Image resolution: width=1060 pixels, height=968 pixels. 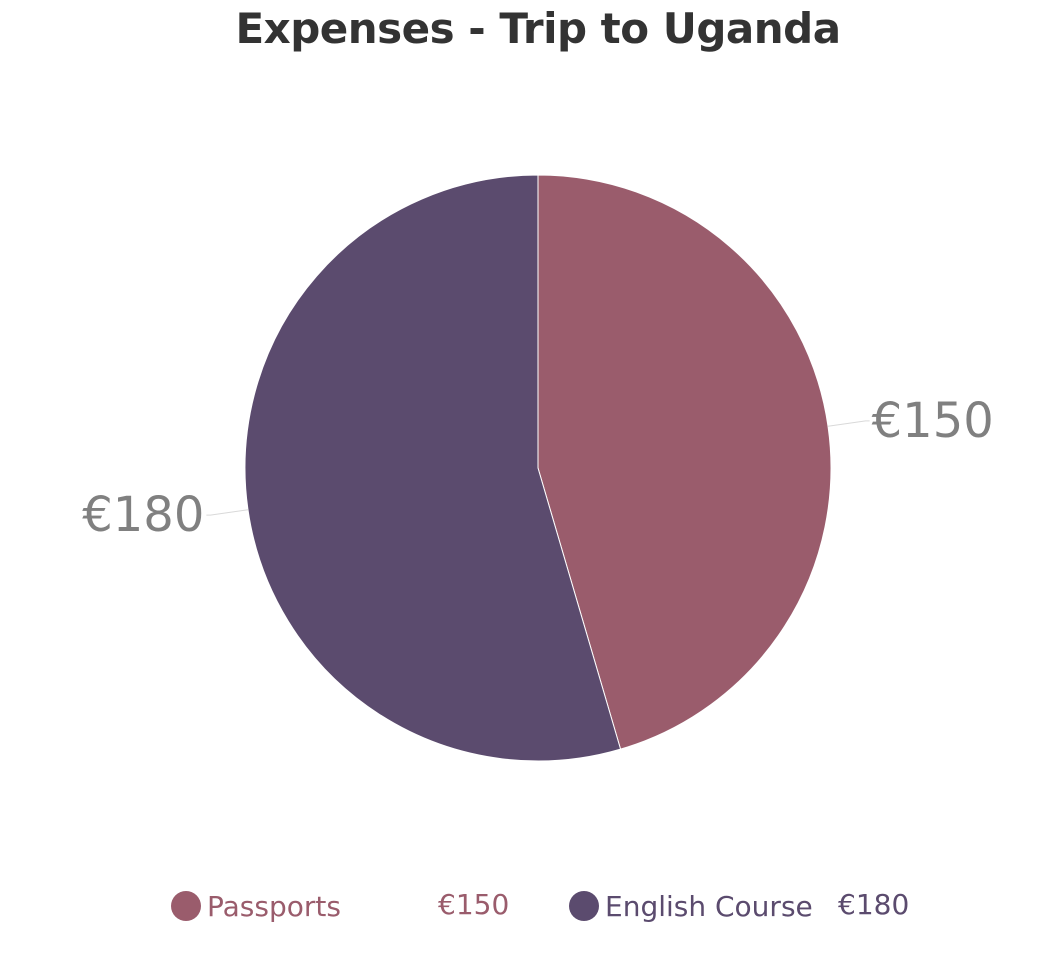 I want to click on legend-label-passports: Passports, so click(x=274, y=906).